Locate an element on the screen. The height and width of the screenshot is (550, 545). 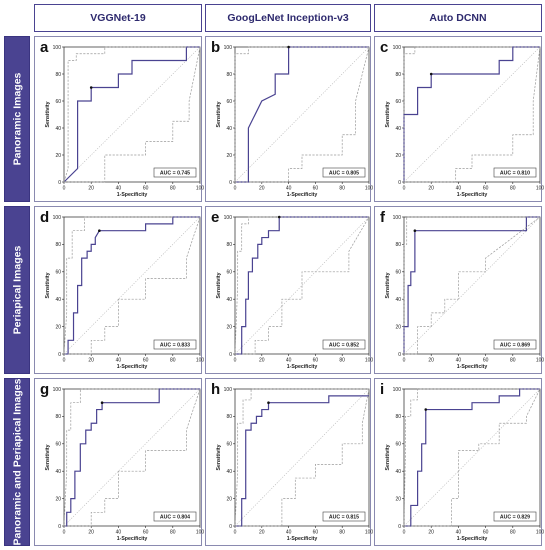
auc-label: AUC = 0.829 is located at coordinates (515, 517).